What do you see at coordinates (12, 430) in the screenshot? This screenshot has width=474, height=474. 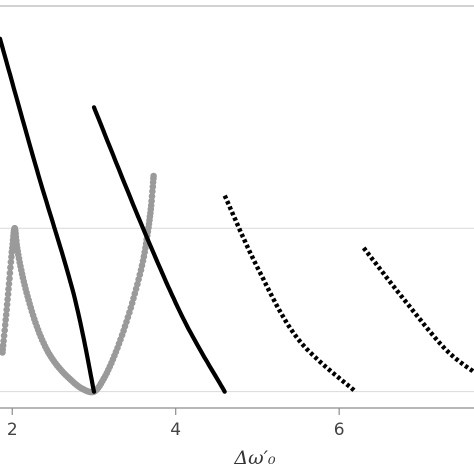 I see `x-tick-label: 2` at bounding box center [12, 430].